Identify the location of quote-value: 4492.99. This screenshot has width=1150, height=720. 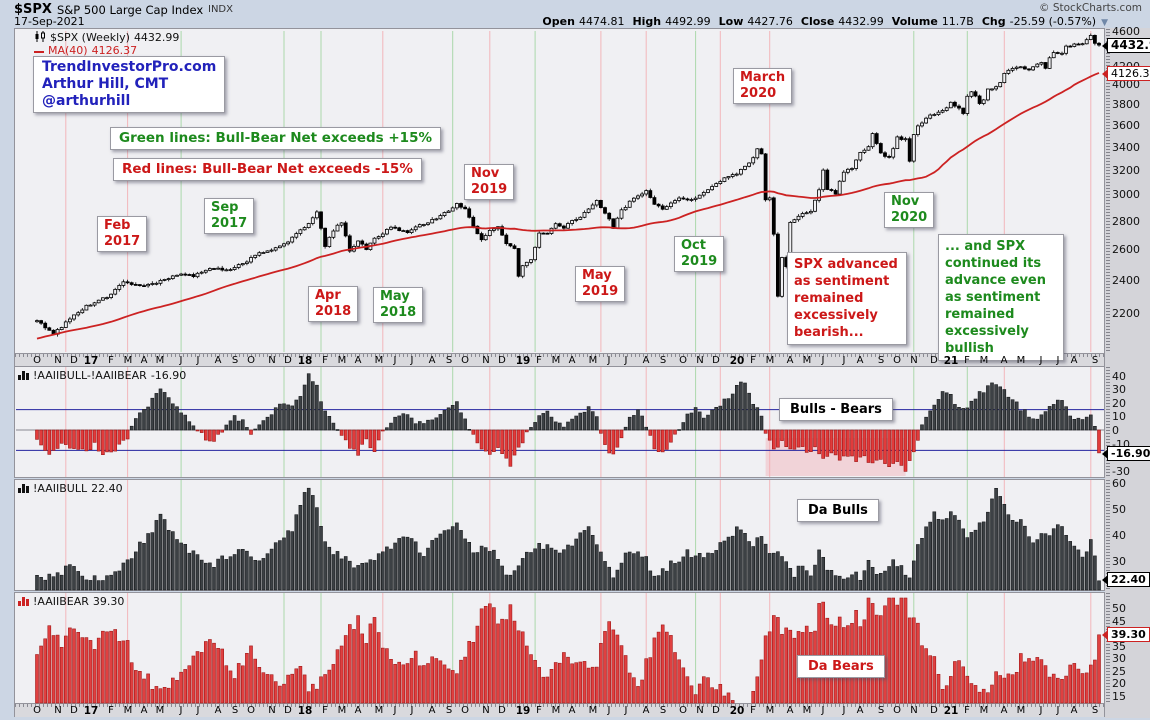
(688, 21).